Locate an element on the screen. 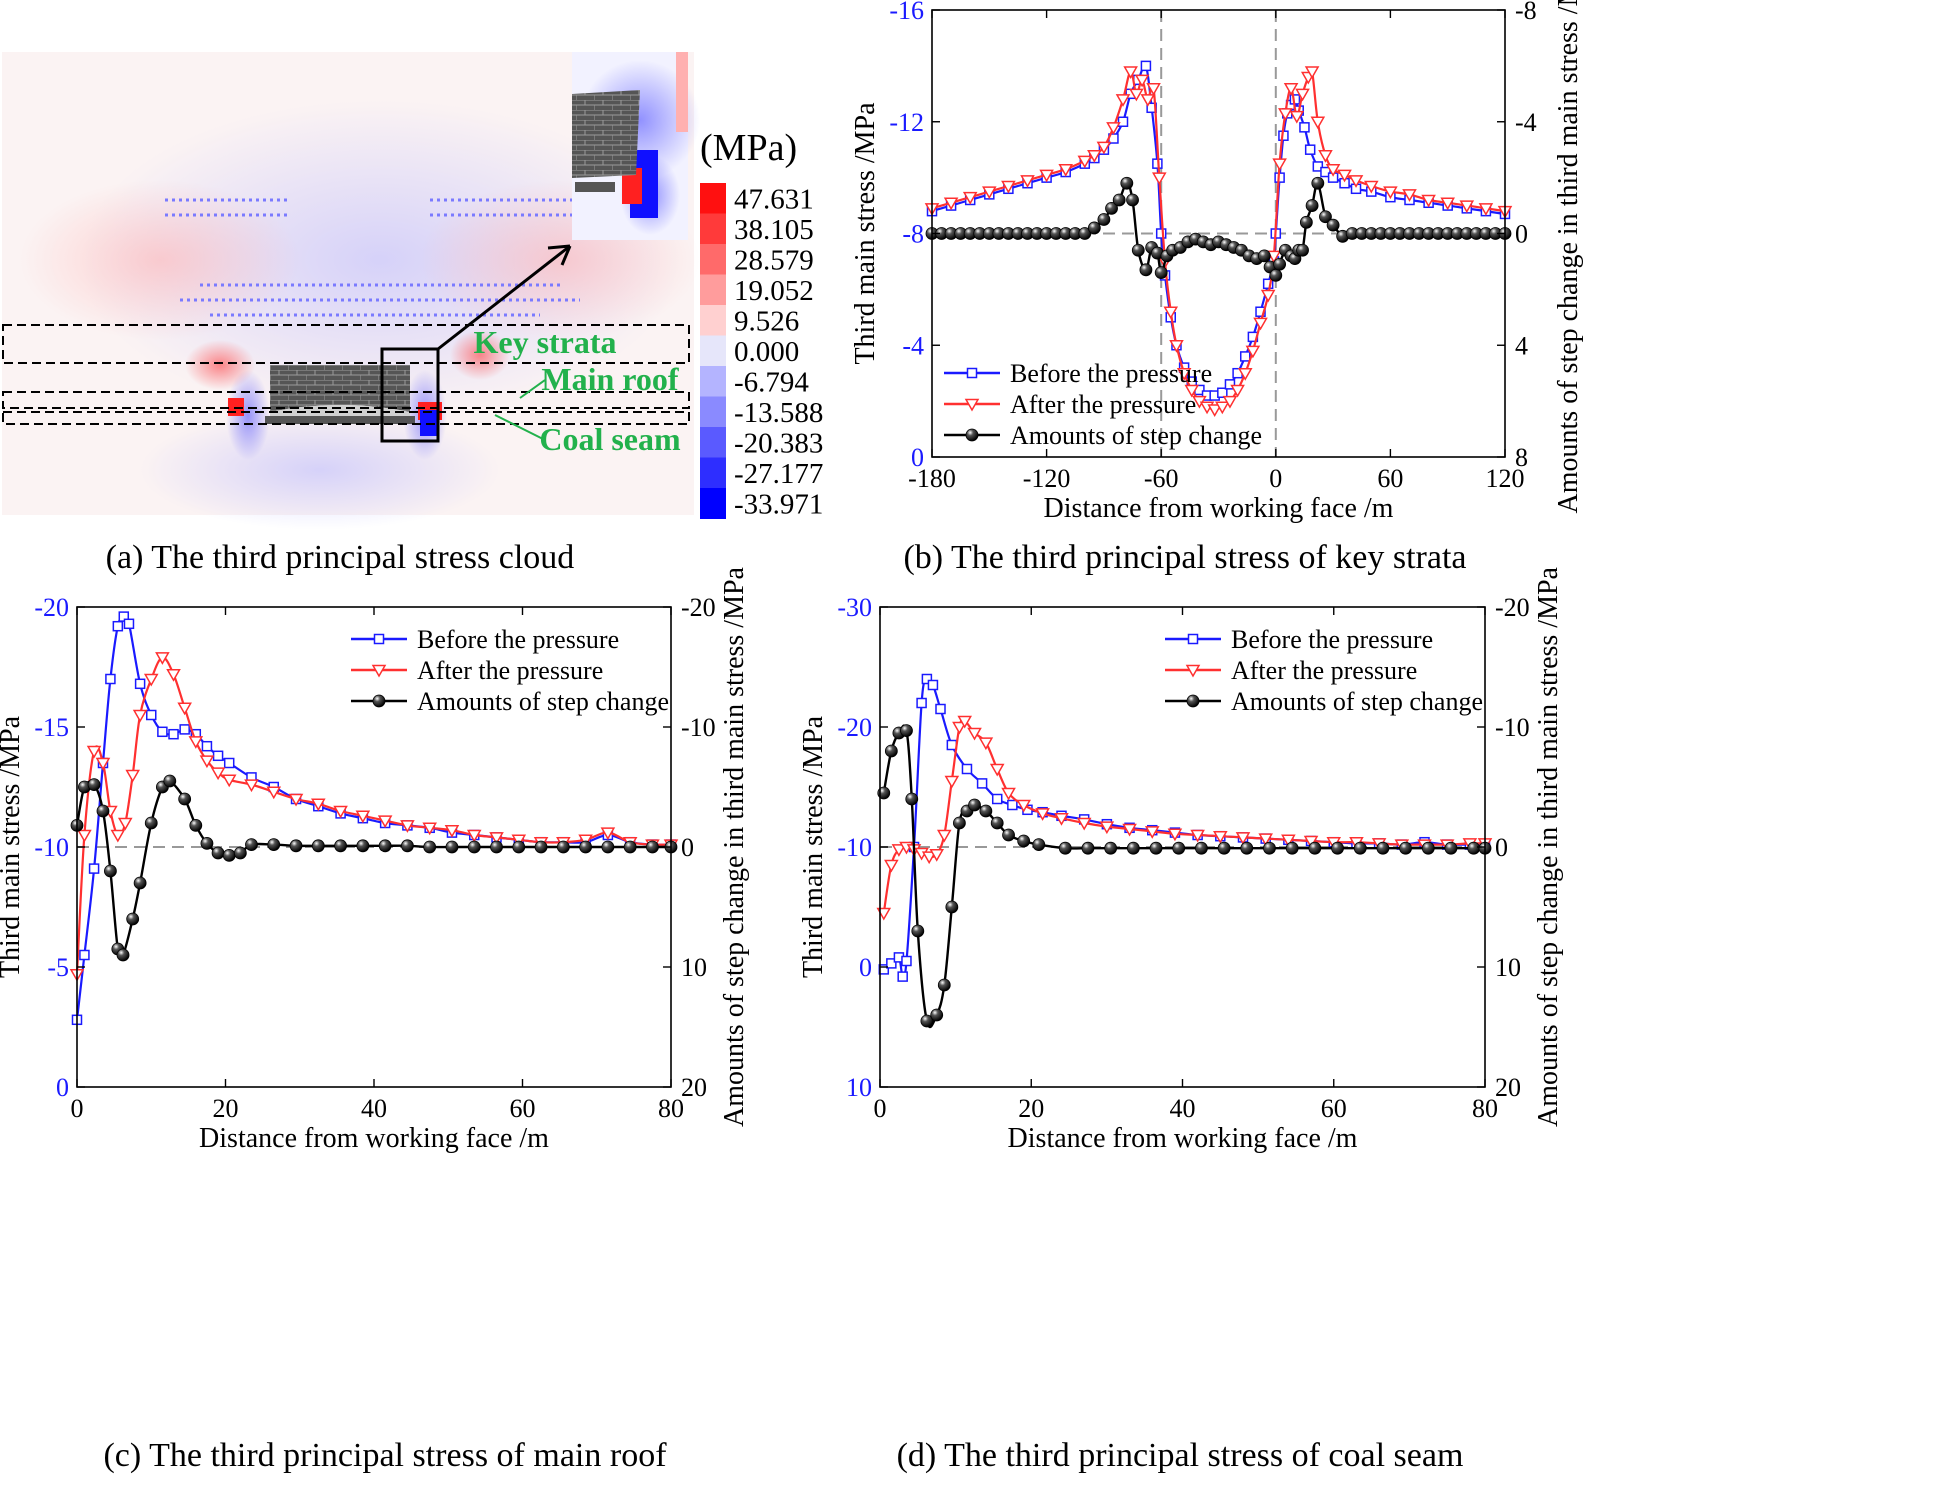  legend-value: -6.794 is located at coordinates (771, 382).